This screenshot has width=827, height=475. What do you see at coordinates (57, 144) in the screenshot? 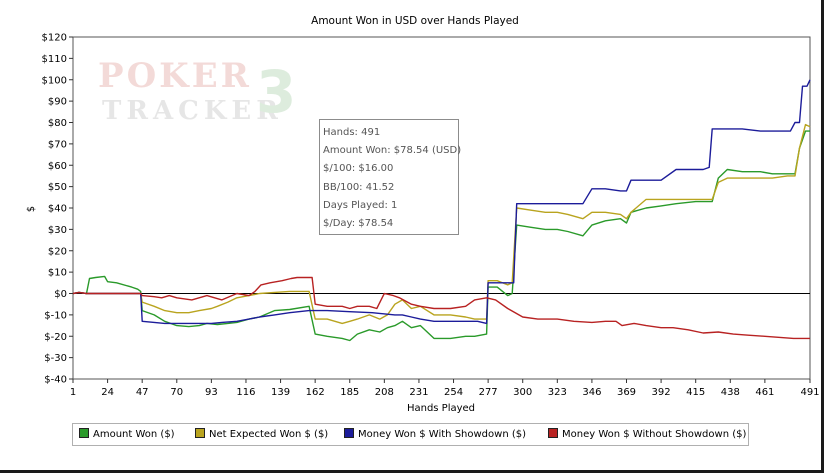
I see `y-tick-label: $70` at bounding box center [57, 144].